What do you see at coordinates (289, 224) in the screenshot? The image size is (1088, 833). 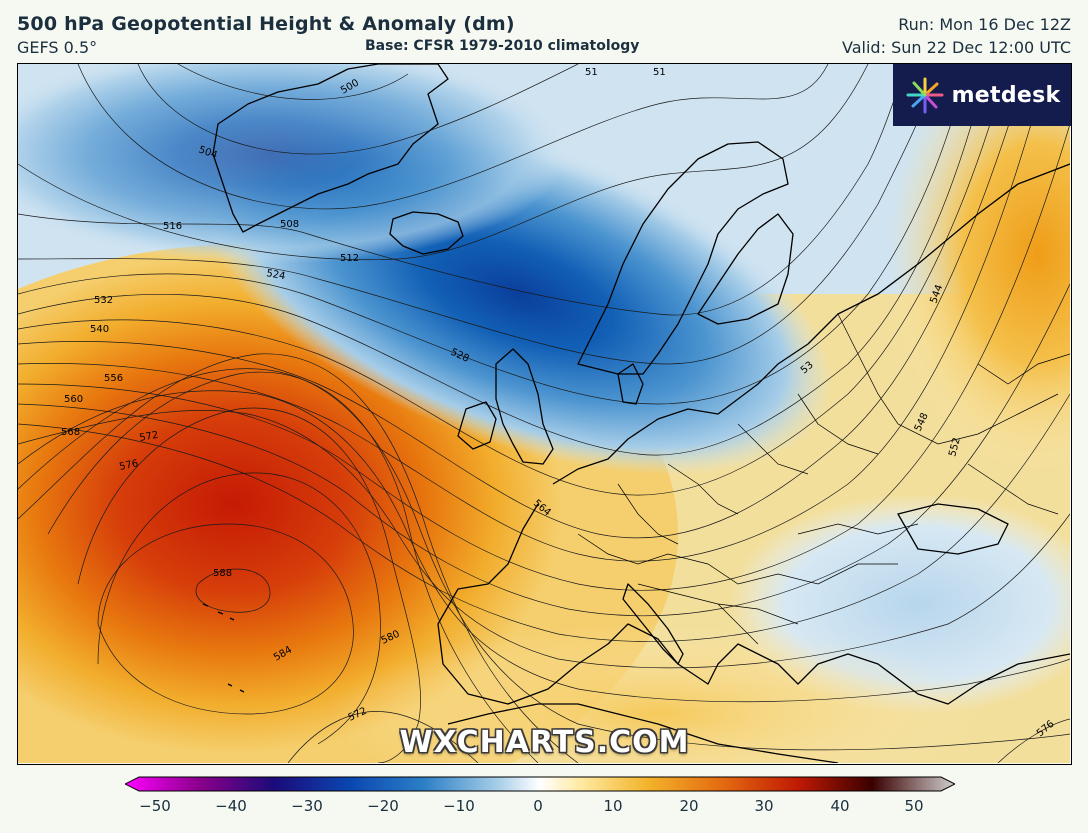 I see `contour-label-508: 508` at bounding box center [289, 224].